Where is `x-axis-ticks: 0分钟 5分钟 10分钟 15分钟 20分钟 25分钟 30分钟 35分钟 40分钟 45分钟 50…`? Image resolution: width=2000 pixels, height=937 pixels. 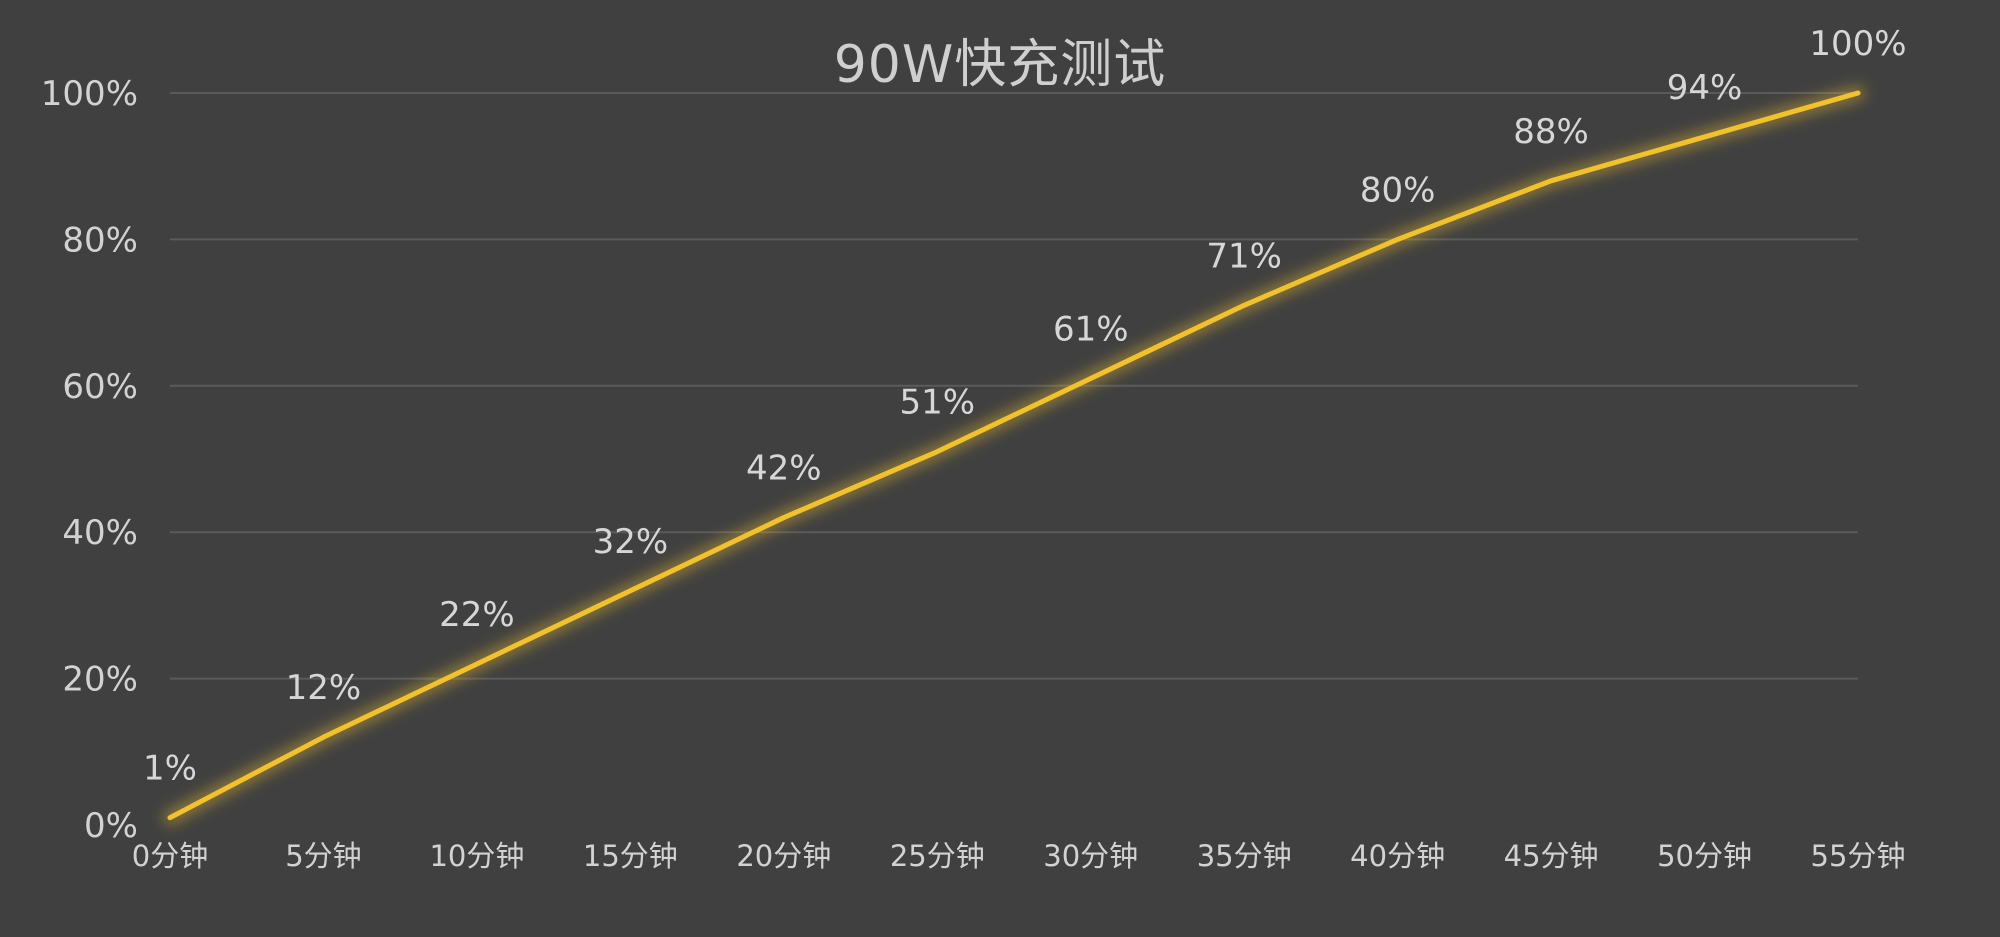
x-axis-ticks: 0分钟 5分钟 10分钟 15分钟 20分钟 25分钟 30分钟 35分钟 40分钟 45分钟 50… is located at coordinates (1019, 856).